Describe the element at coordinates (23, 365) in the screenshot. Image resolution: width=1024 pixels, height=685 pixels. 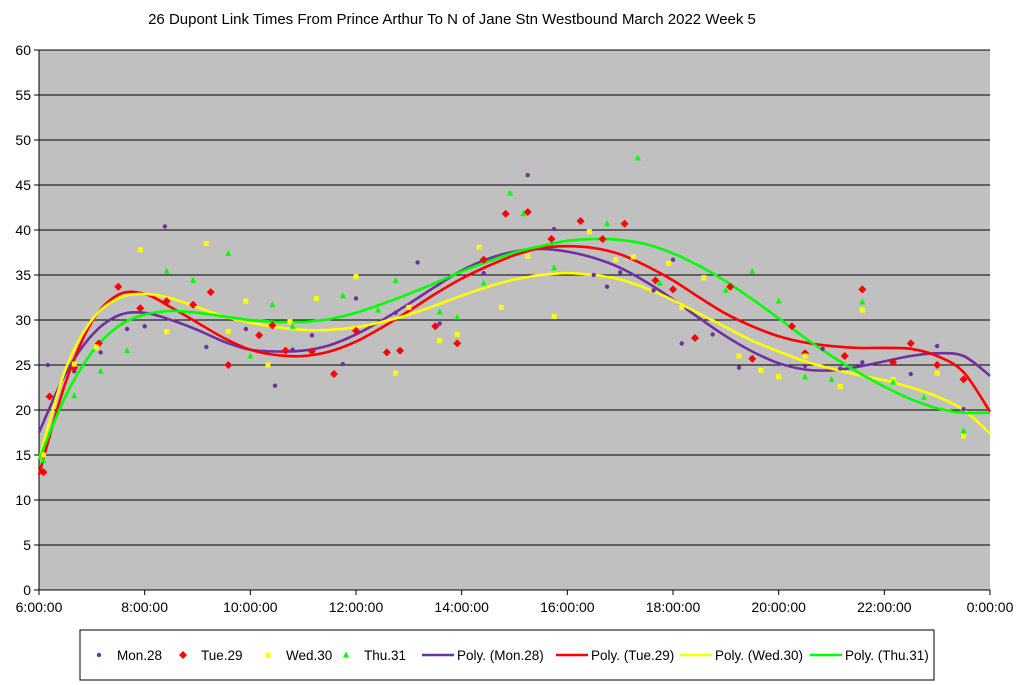
I see `y-tick-label: 25` at that location.